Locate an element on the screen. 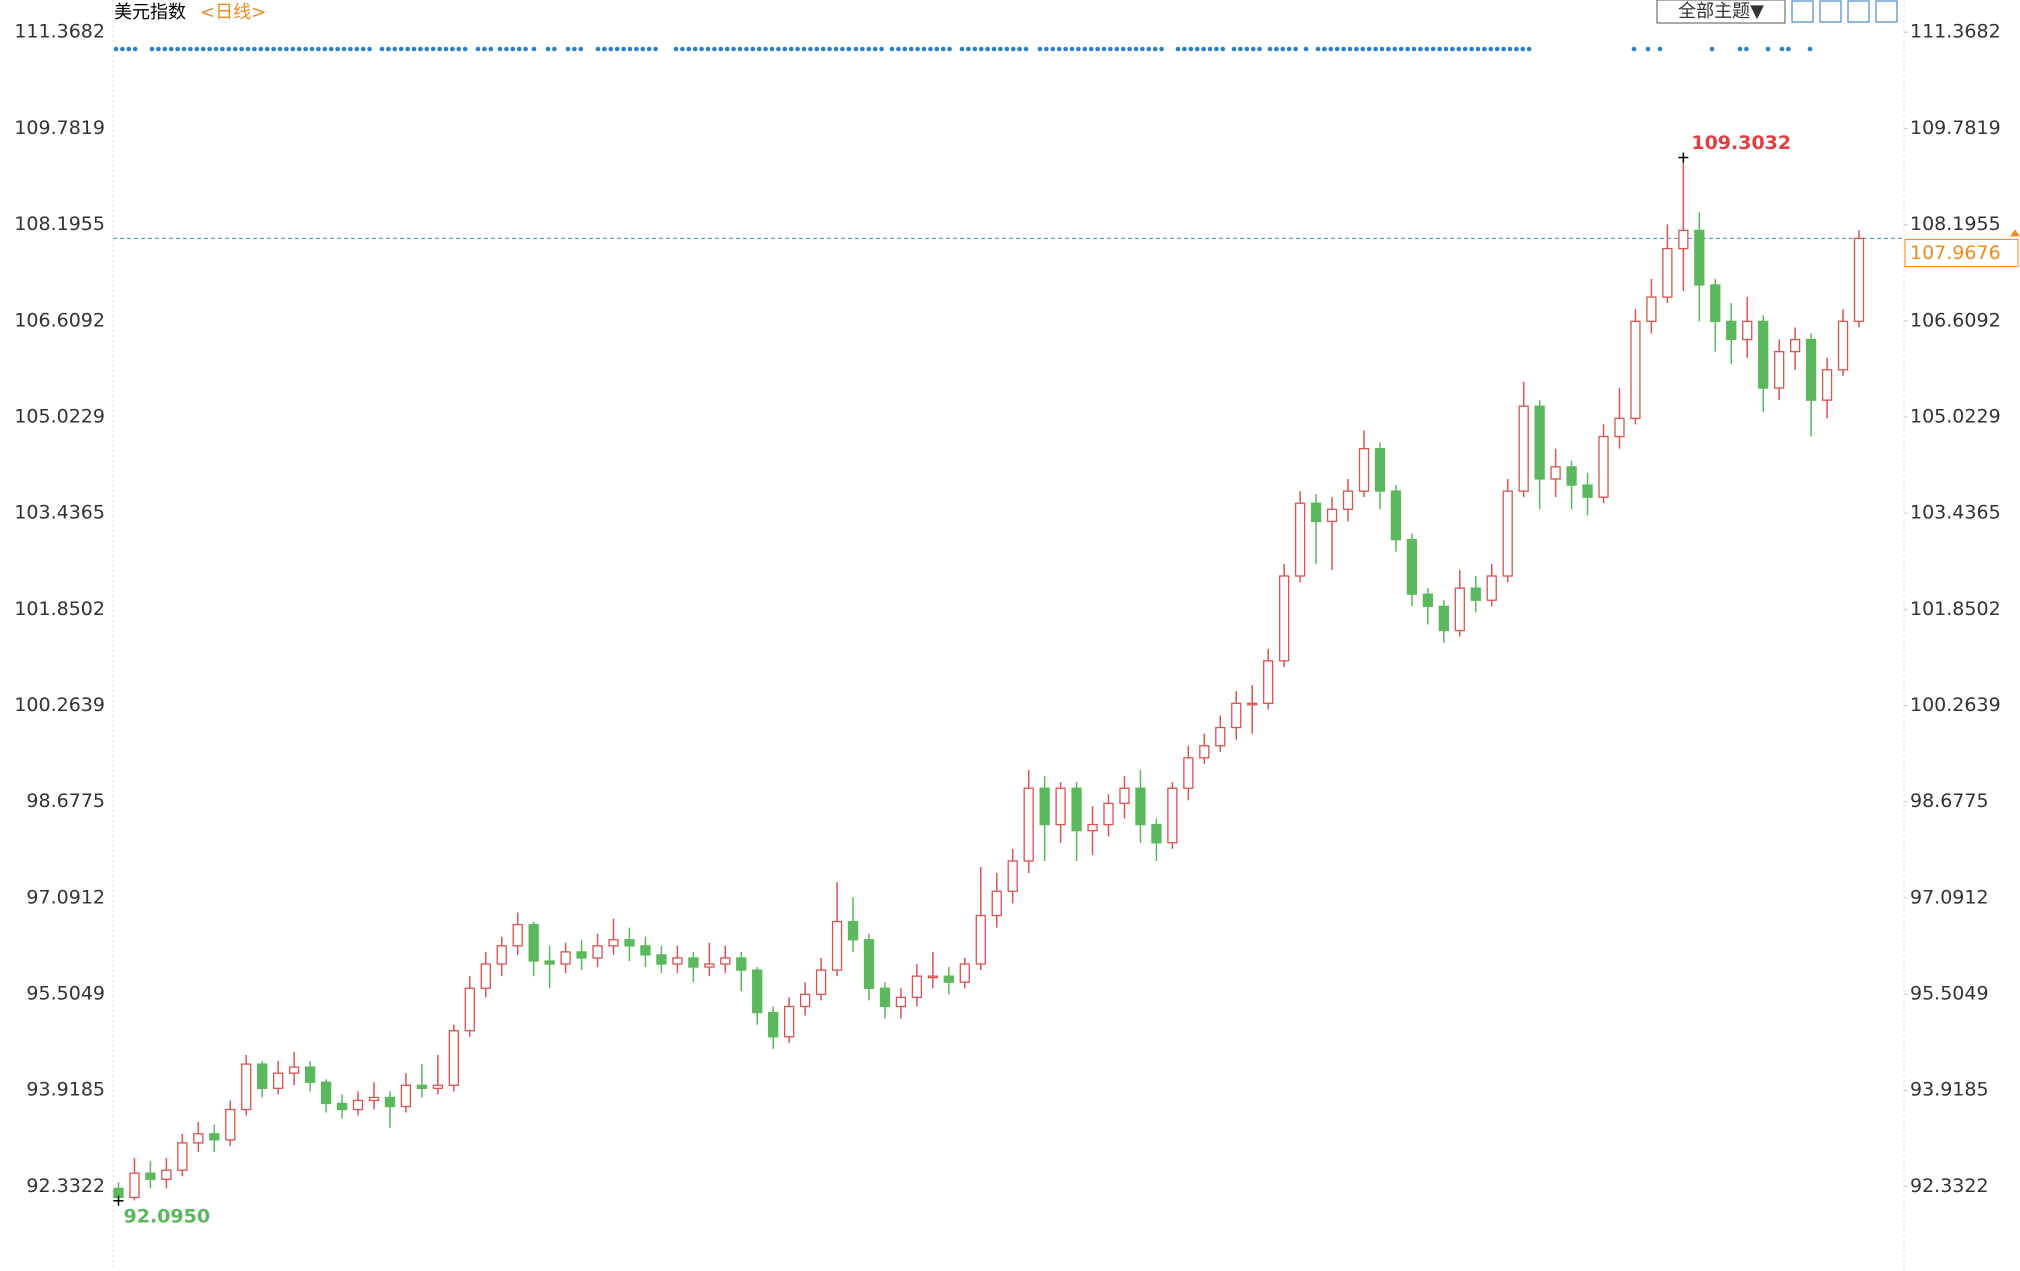  y-tick-label: 106.6092 is located at coordinates (59, 320).